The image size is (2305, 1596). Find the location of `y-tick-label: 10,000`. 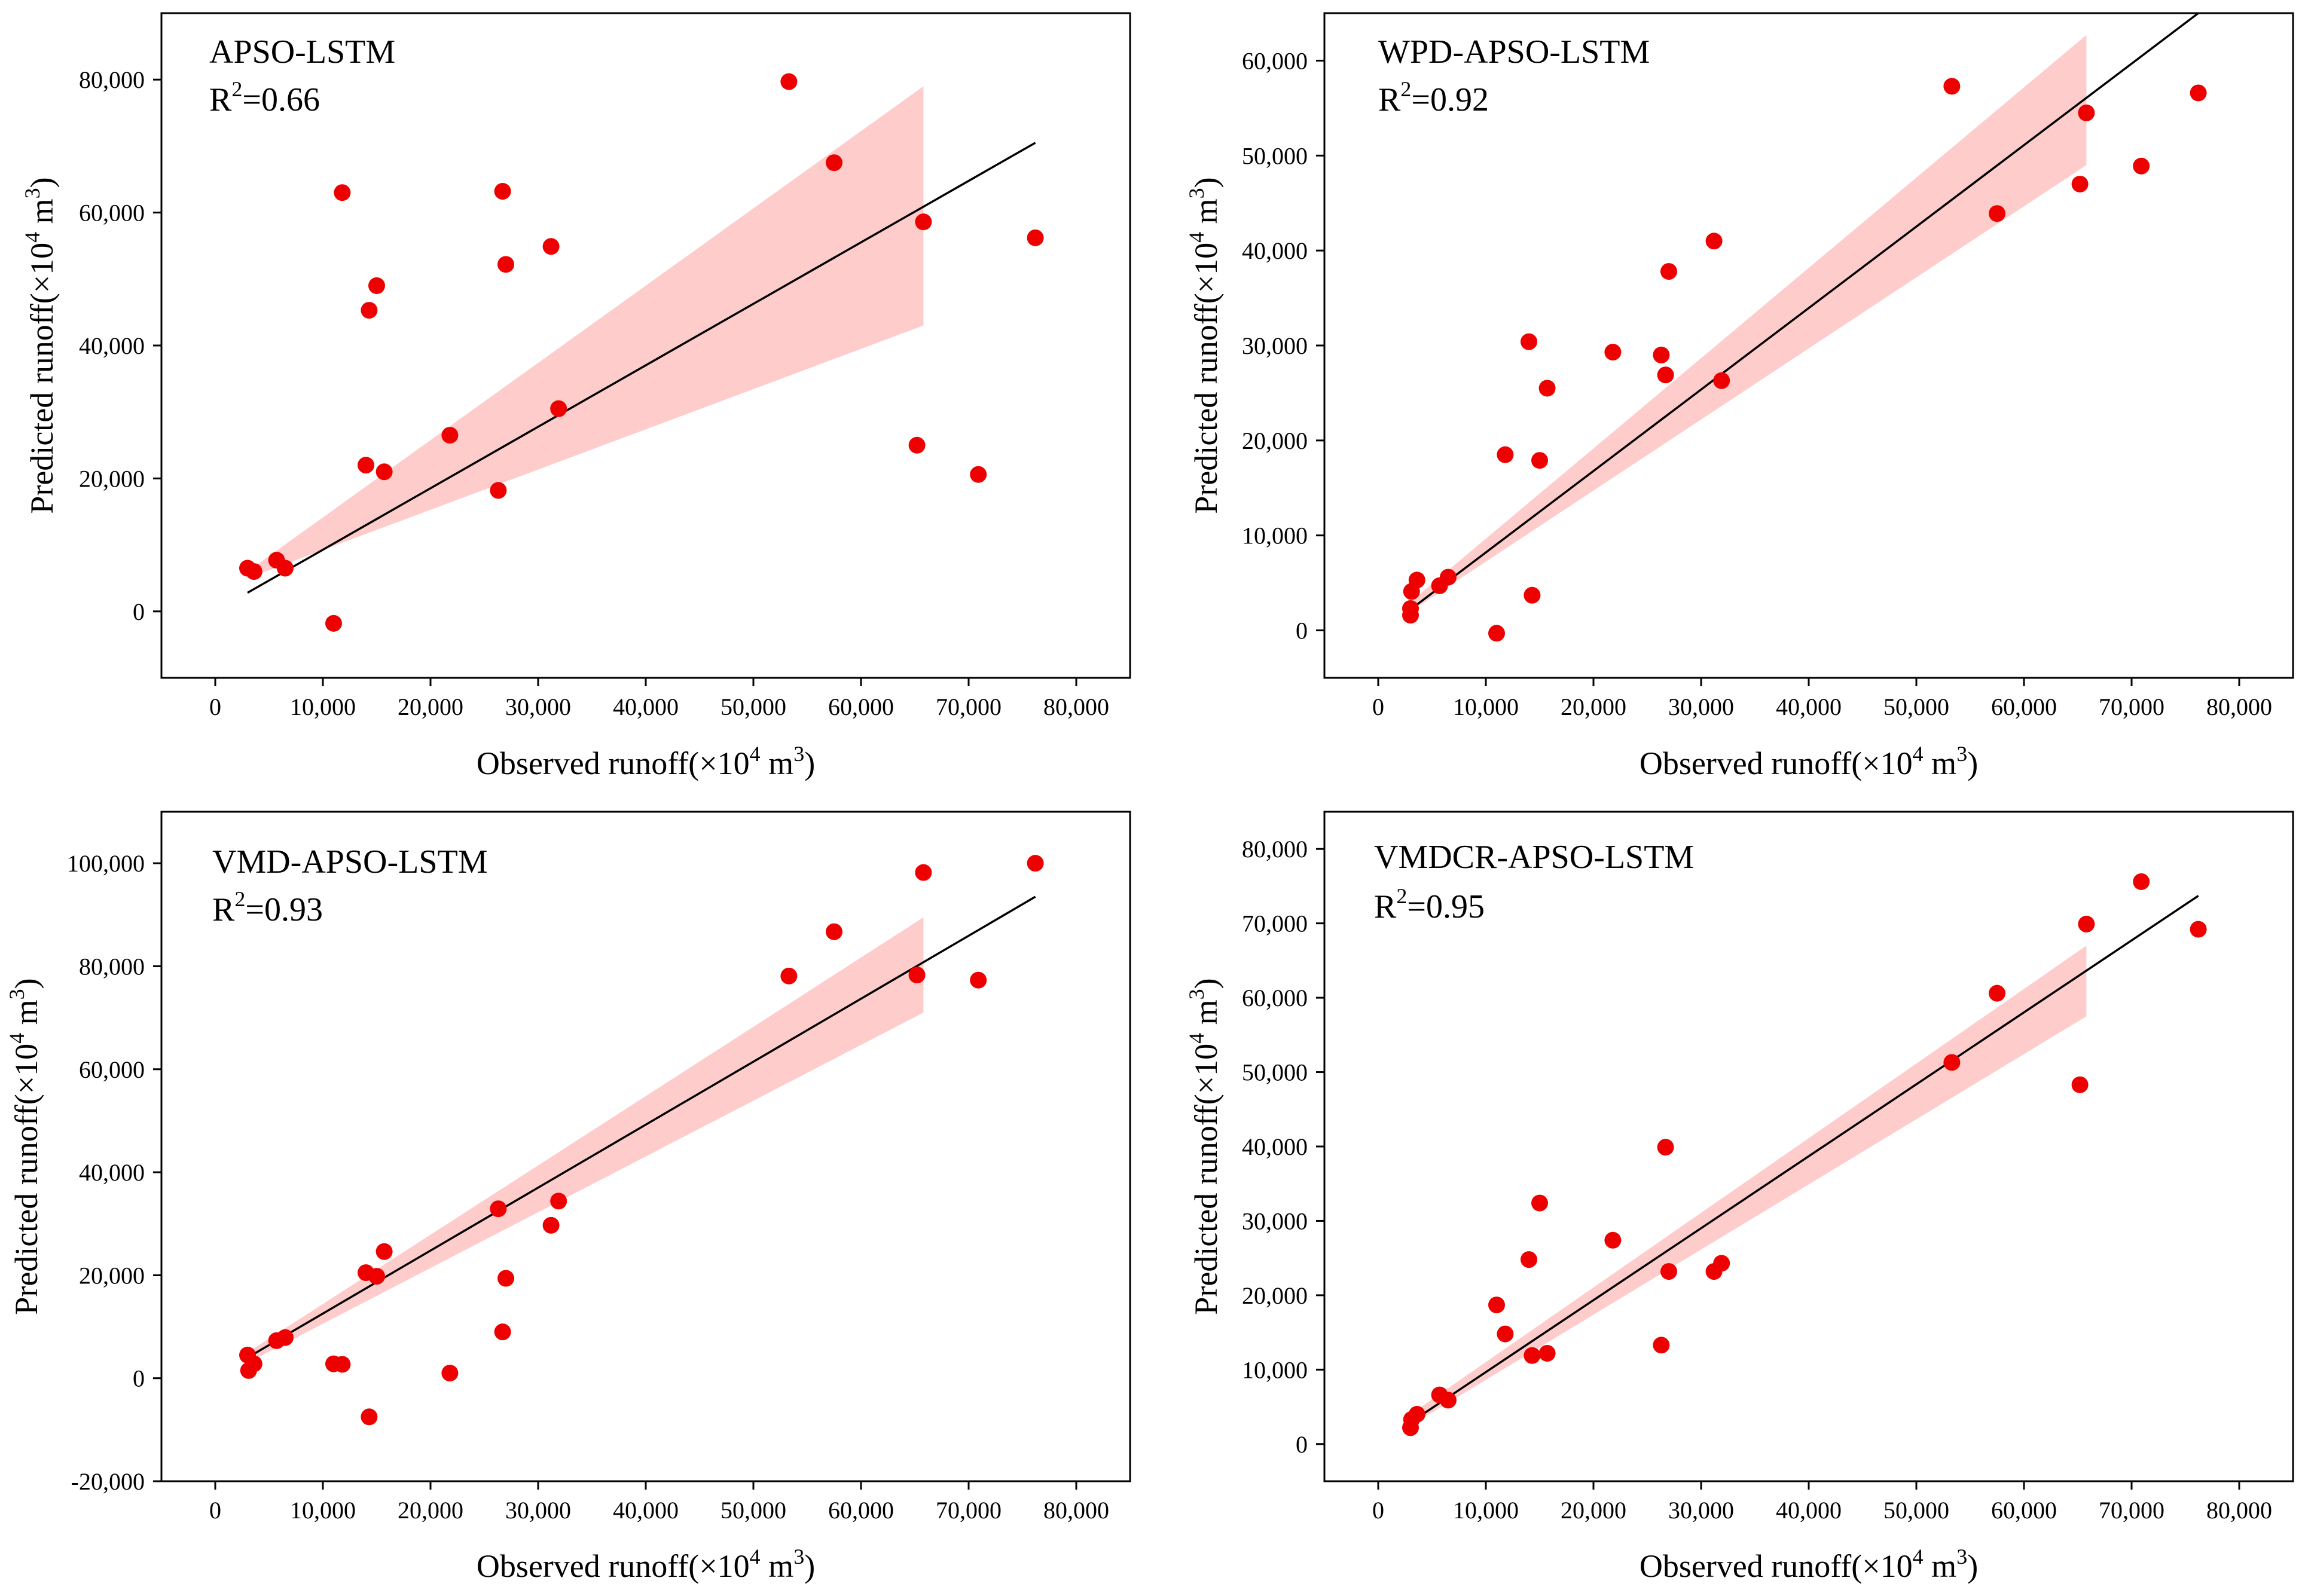

y-tick-label: 10,000 is located at coordinates (1275, 535).